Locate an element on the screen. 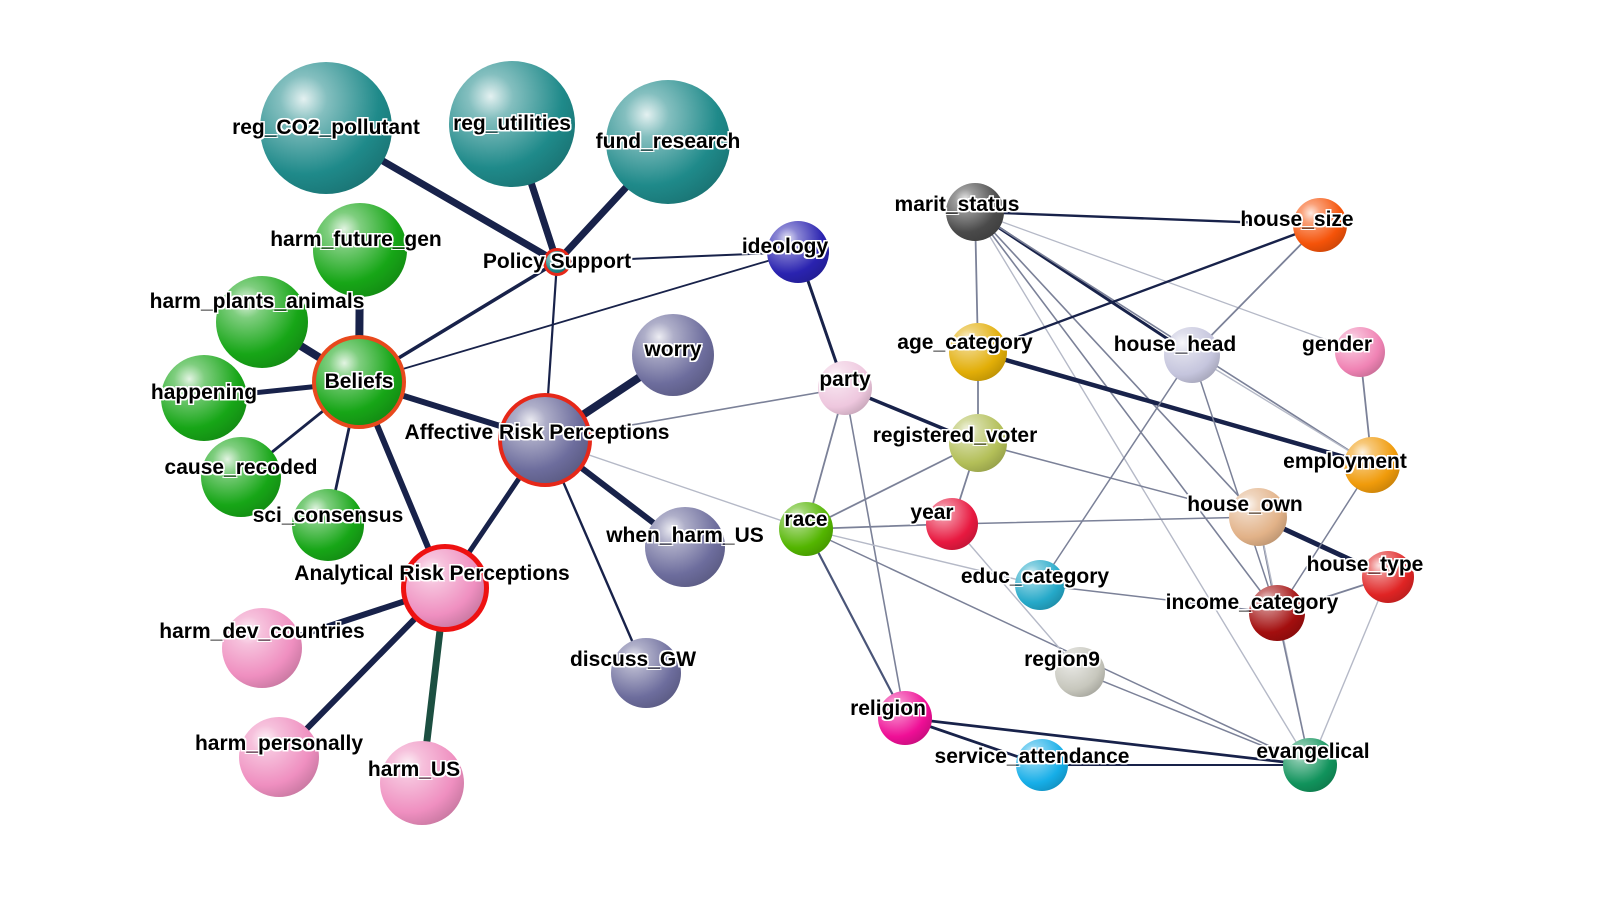  node-label-analytical: Analytical Risk Perceptions is located at coordinates (432, 573).